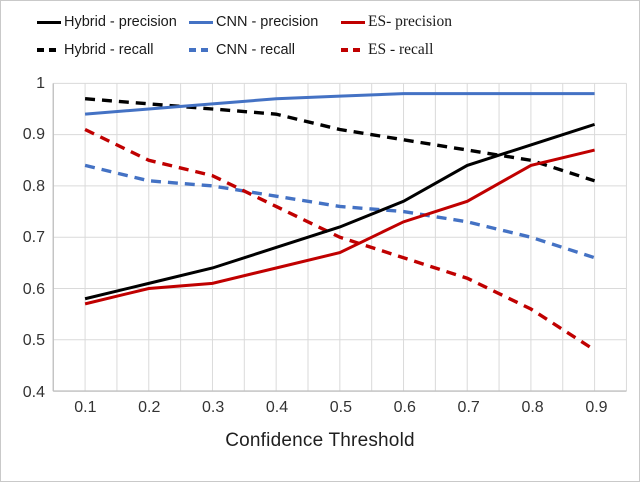  I want to click on legend-label: ES - recall, so click(401, 49).